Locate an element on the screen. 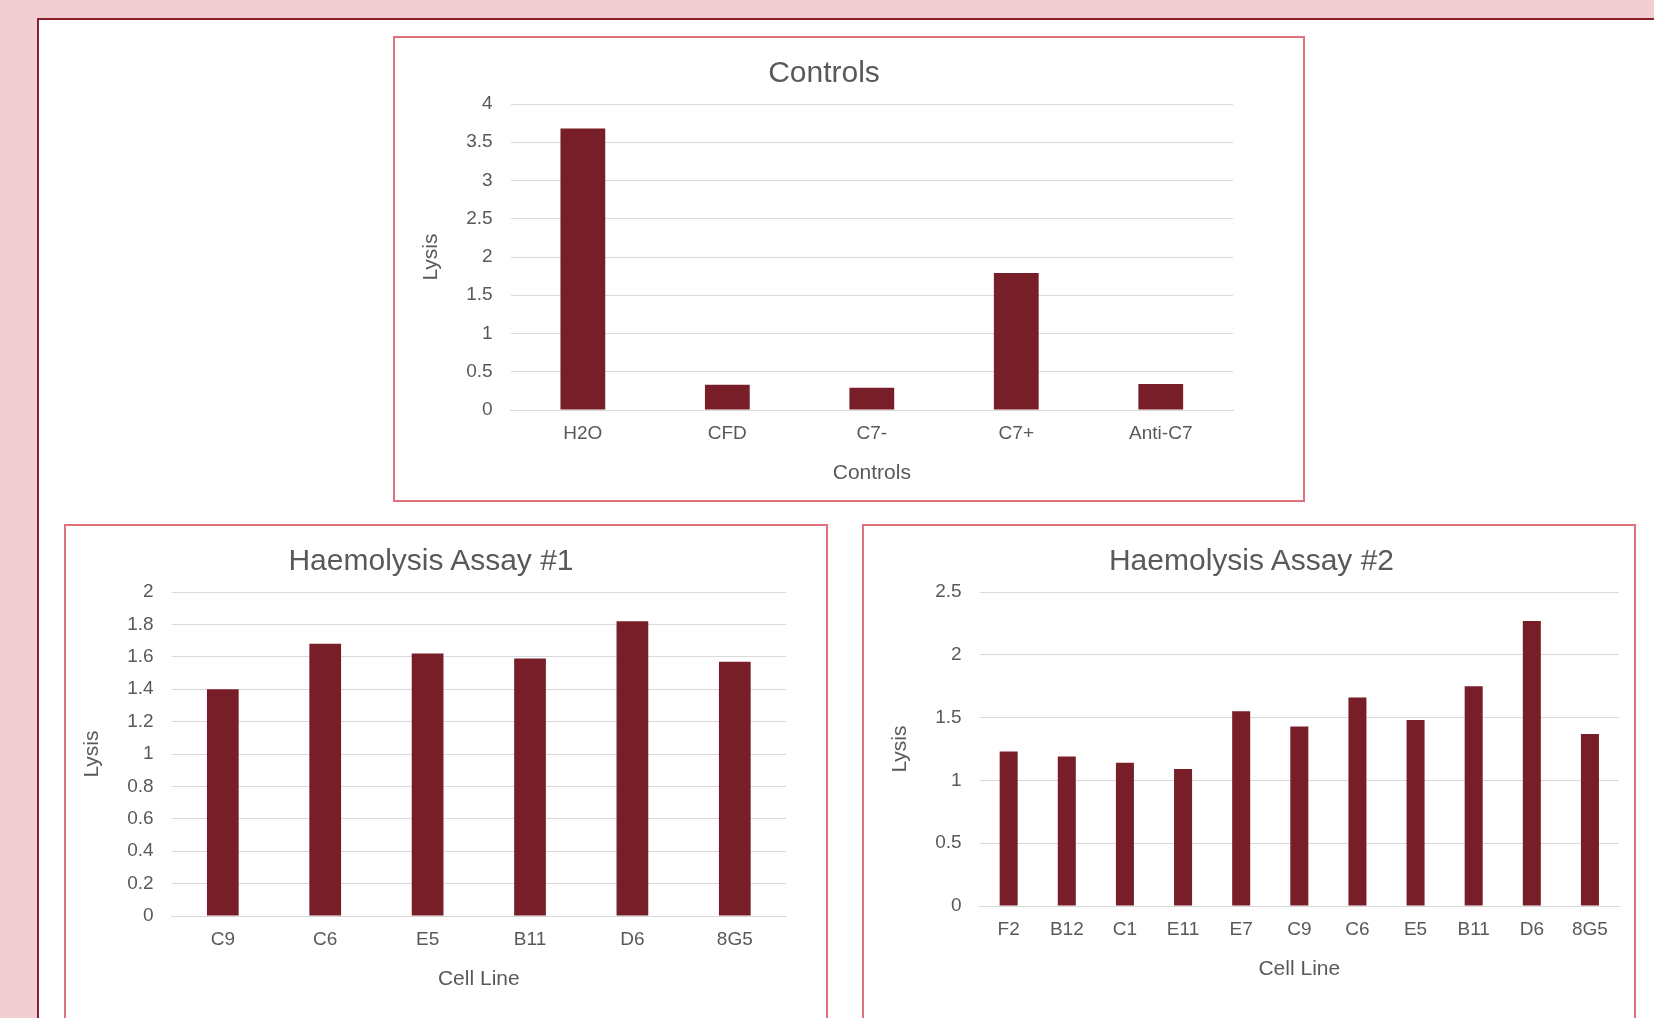 Image resolution: width=1654 pixels, height=1018 pixels. x-tick-label: H2O is located at coordinates (583, 432).